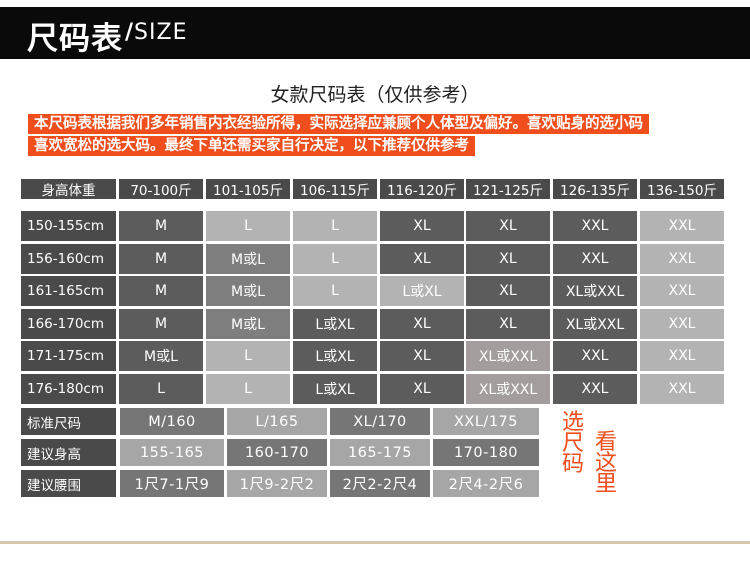 The width and height of the screenshot is (750, 566). Describe the element at coordinates (380, 452) in the screenshot. I see `standard-cell: 165-175` at that location.